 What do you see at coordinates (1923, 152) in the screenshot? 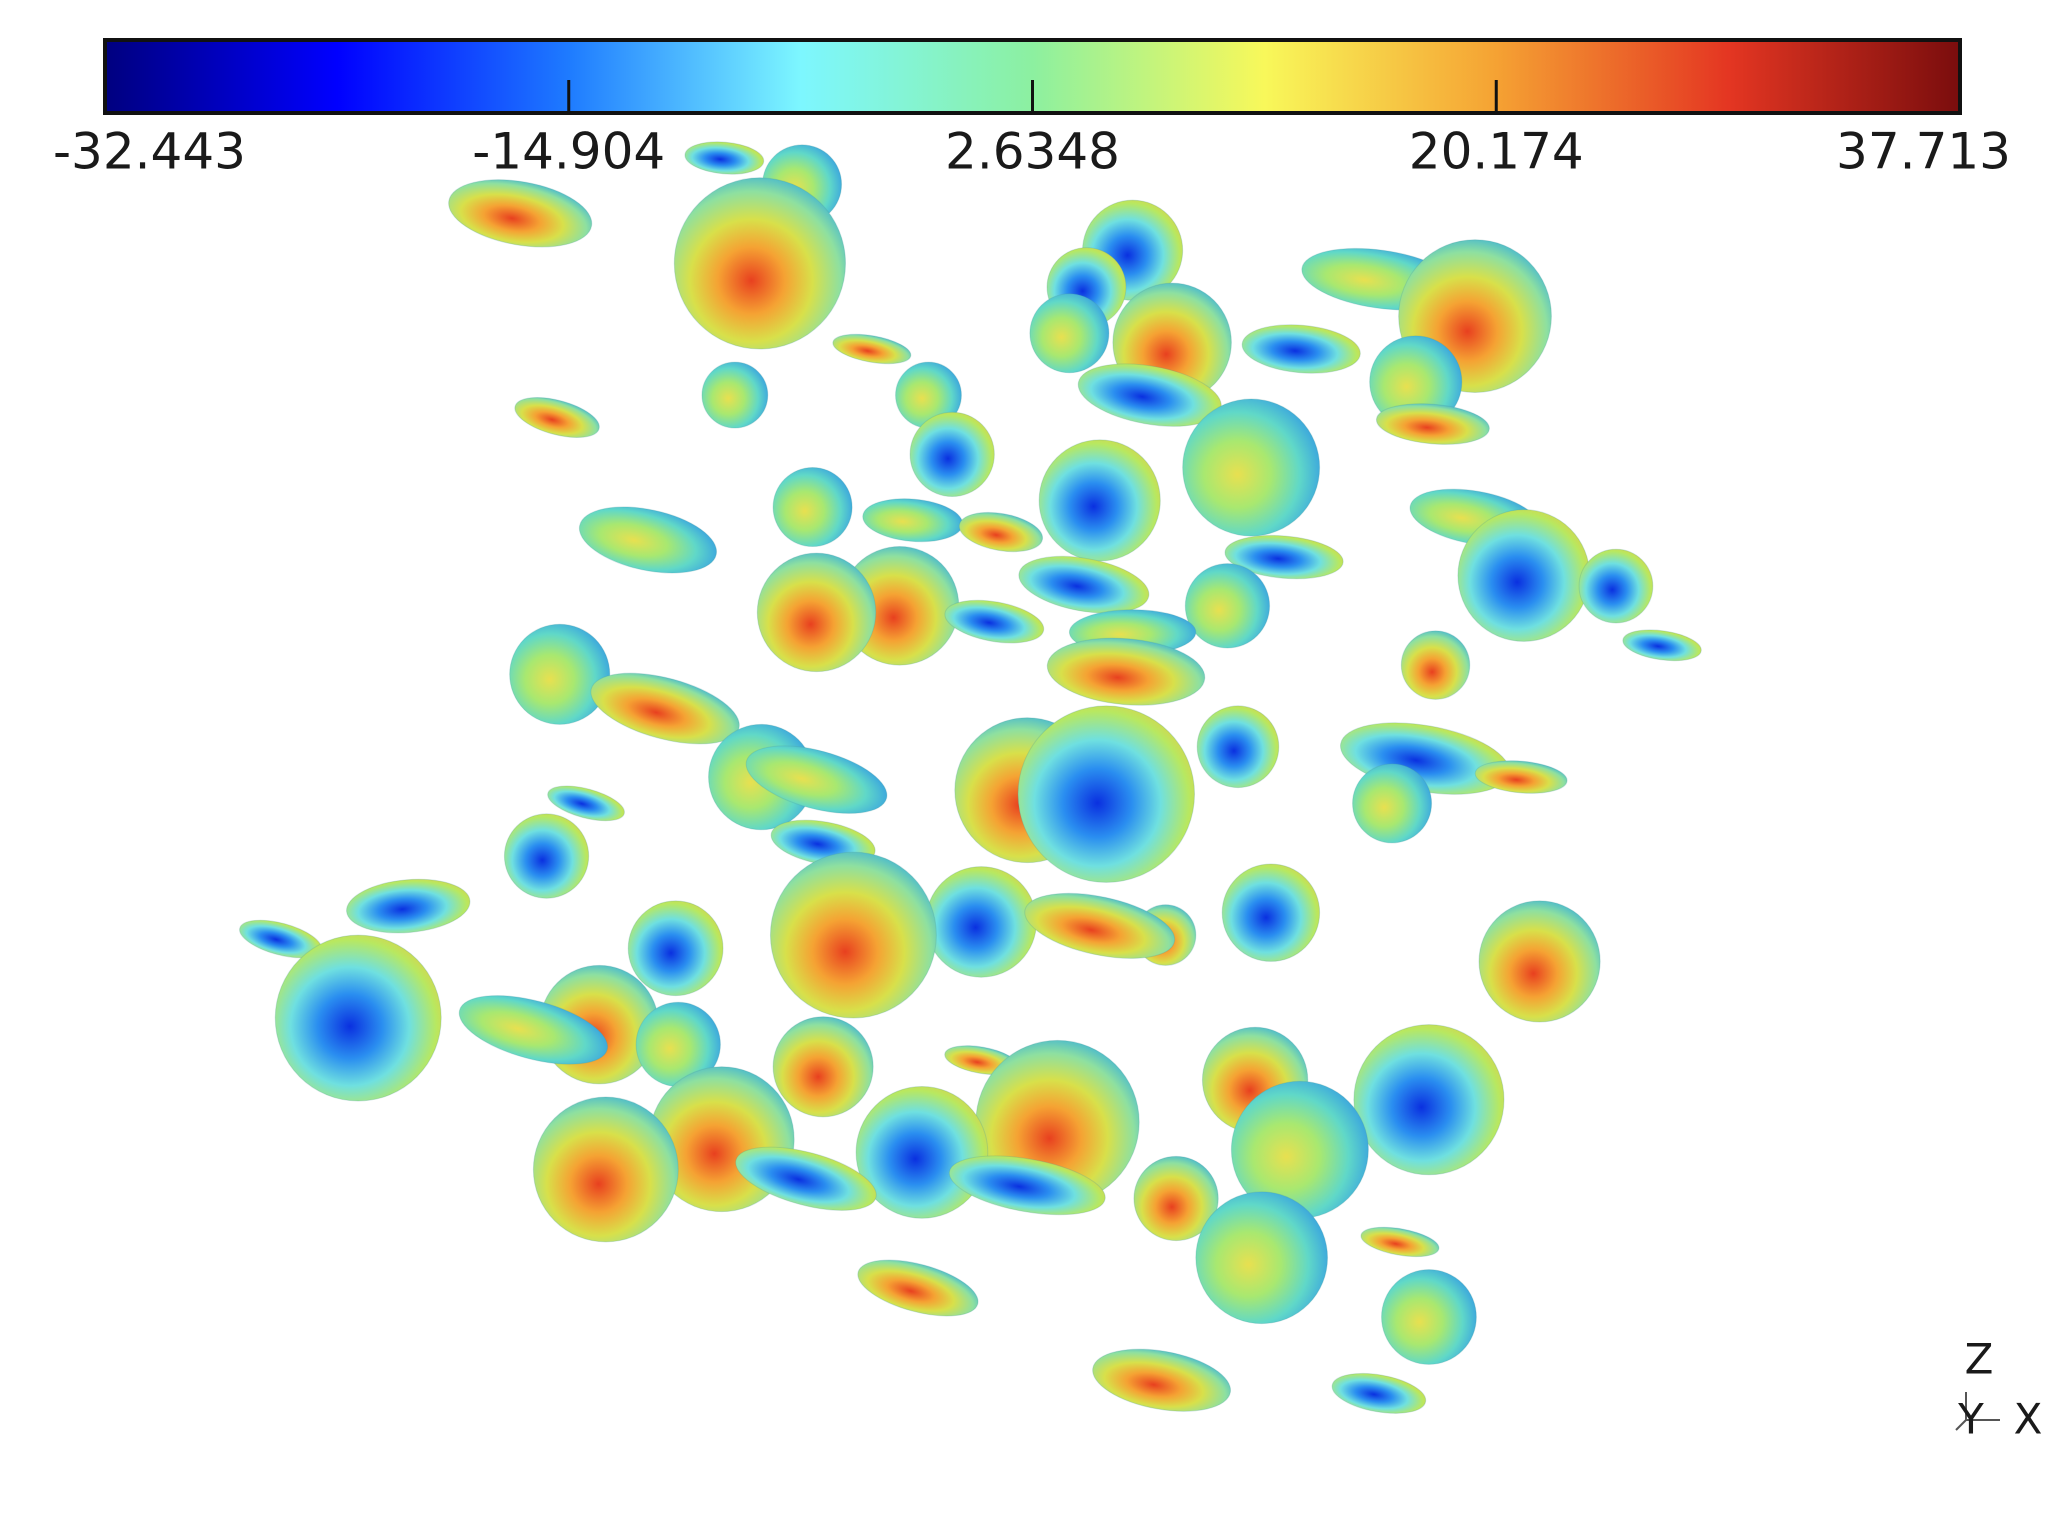
I see `tick-label: 37.713` at bounding box center [1923, 152].